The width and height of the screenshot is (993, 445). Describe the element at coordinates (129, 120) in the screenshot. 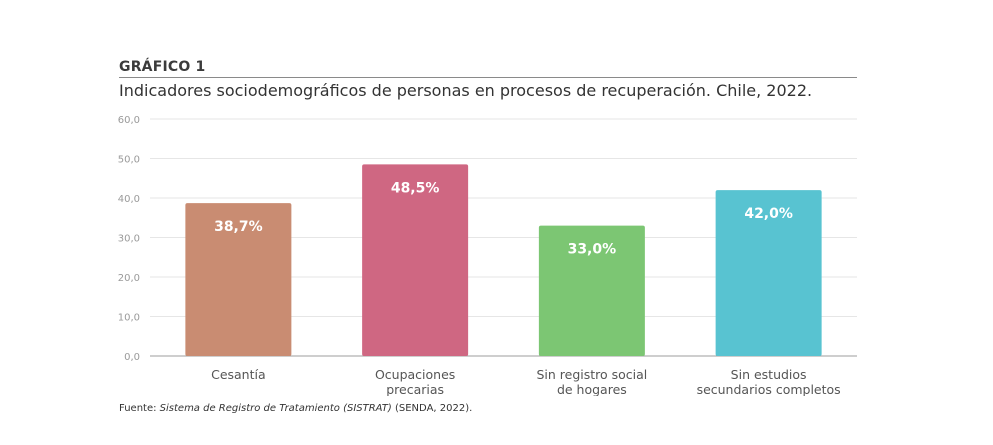

I see `y-tick-label: 60,0` at that location.